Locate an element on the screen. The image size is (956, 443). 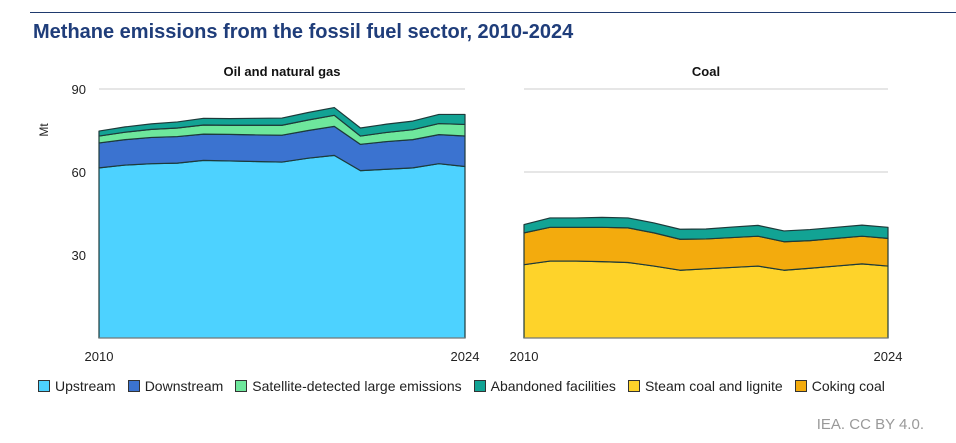
panel-title: Coal is located at coordinates (706, 71).